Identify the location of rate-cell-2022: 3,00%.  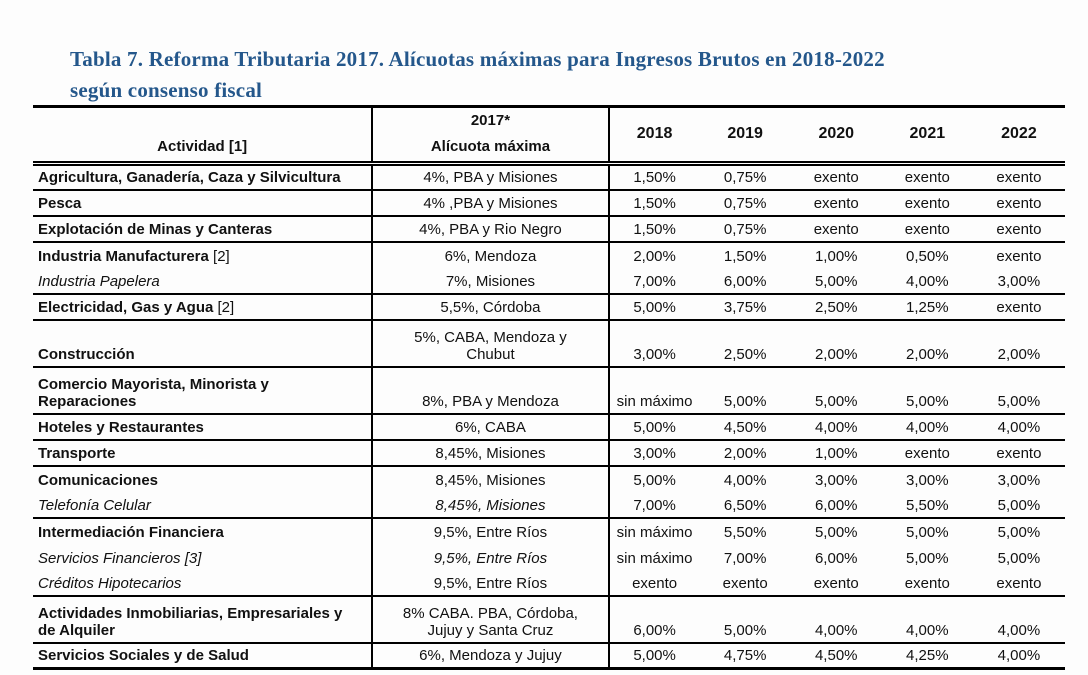
(1018, 478).